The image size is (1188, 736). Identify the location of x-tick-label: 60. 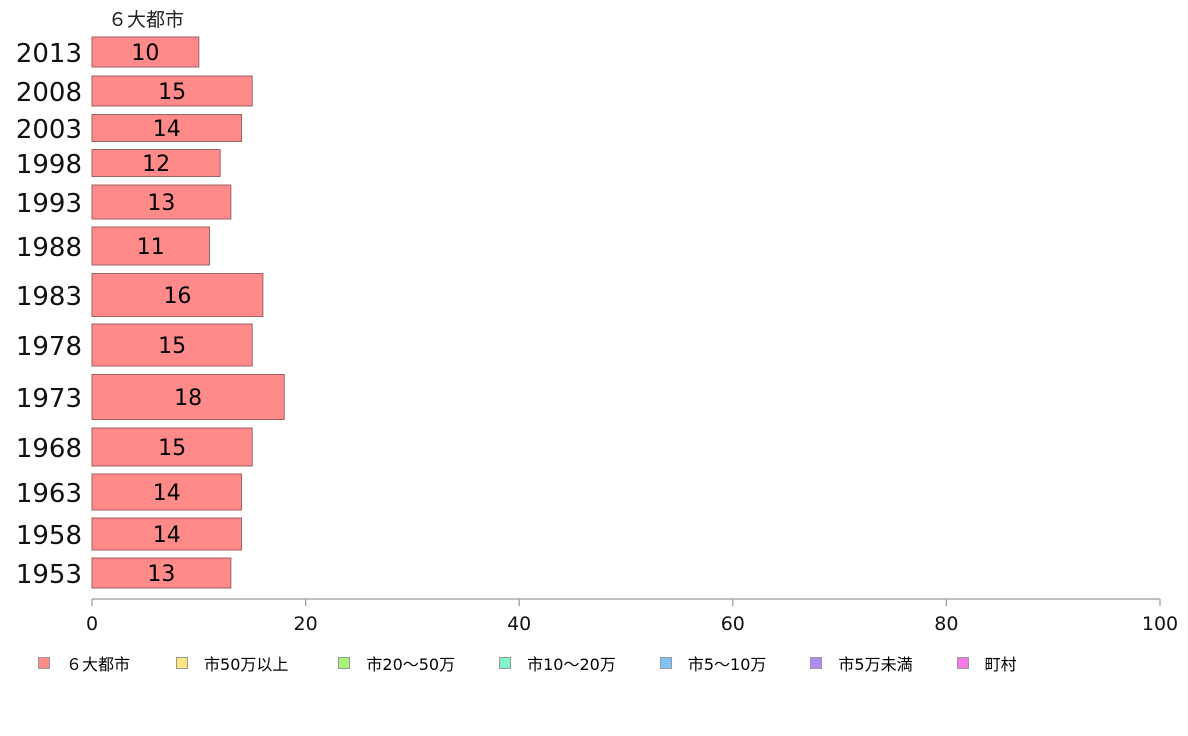
(733, 624).